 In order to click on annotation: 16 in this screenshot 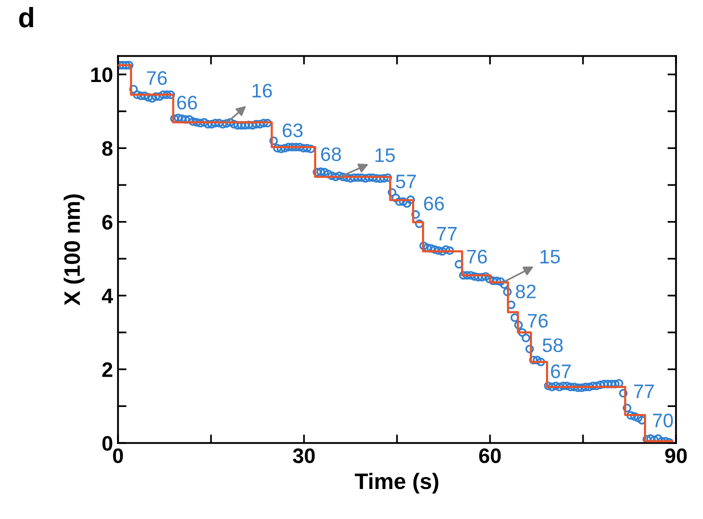, I will do `click(262, 91)`.